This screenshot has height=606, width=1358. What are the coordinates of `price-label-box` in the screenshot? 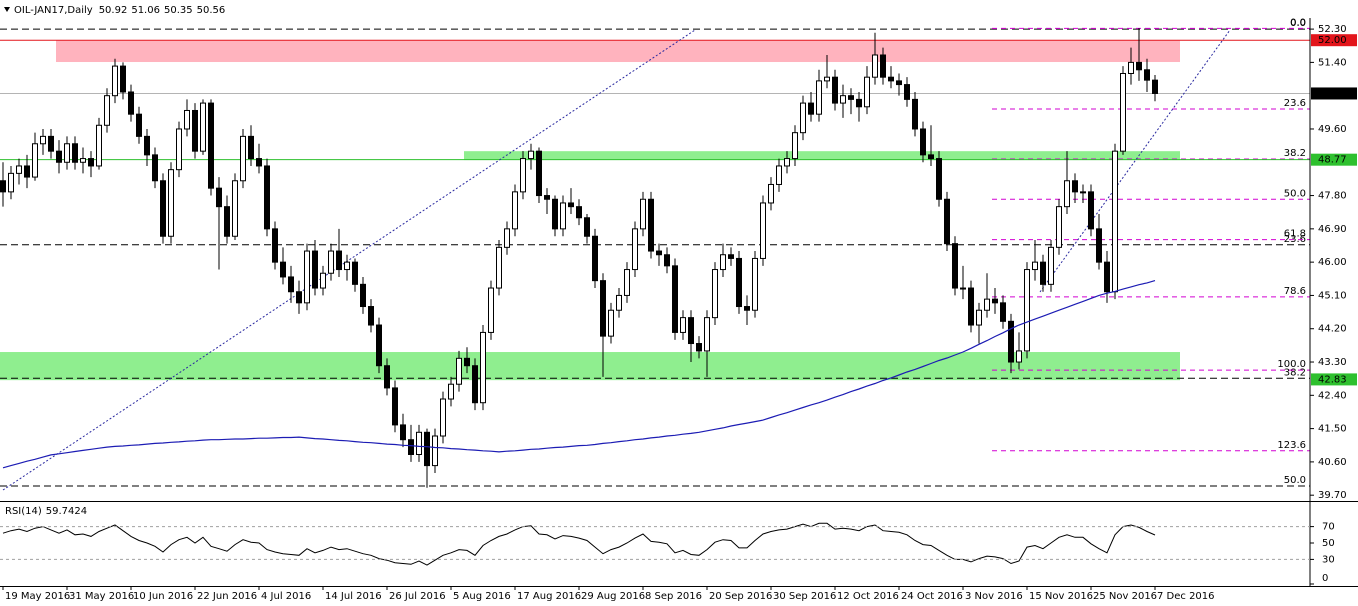 It's located at (1334, 40).